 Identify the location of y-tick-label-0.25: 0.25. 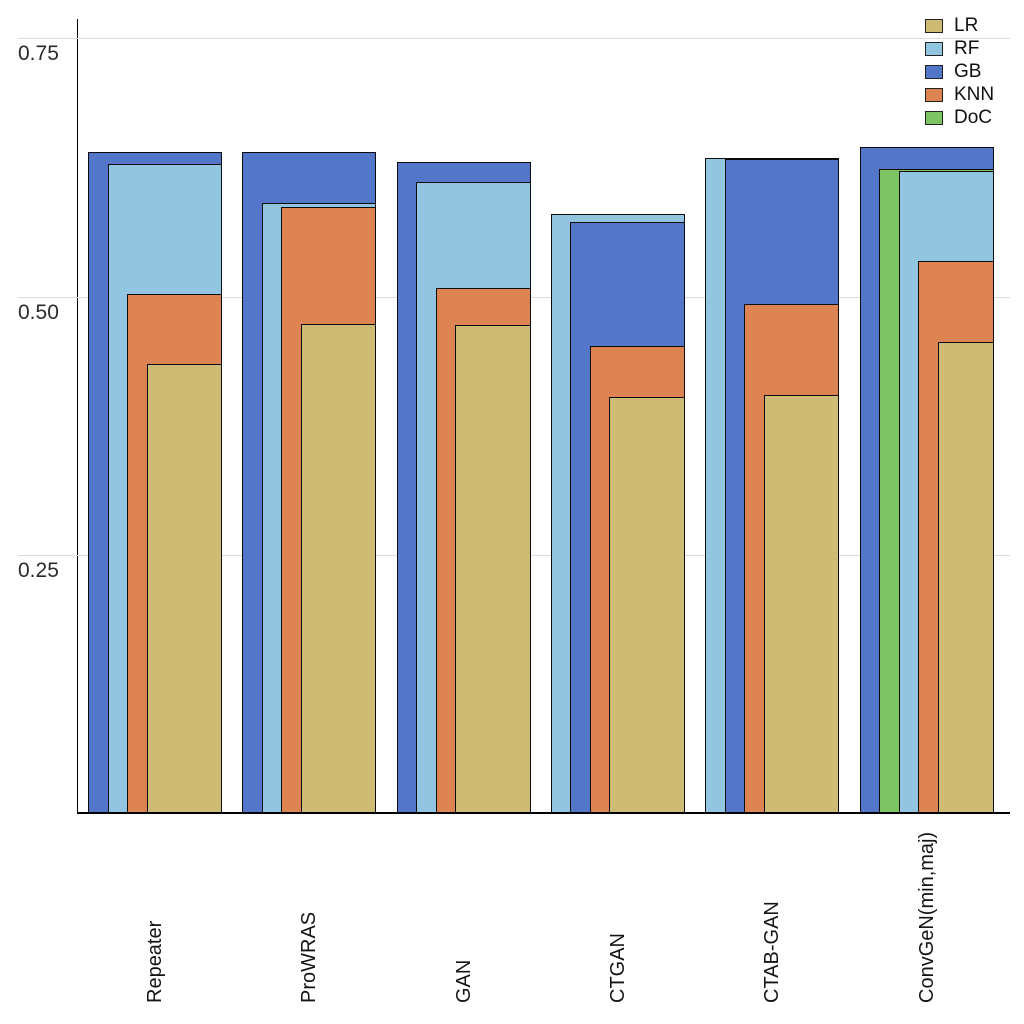
(38, 571).